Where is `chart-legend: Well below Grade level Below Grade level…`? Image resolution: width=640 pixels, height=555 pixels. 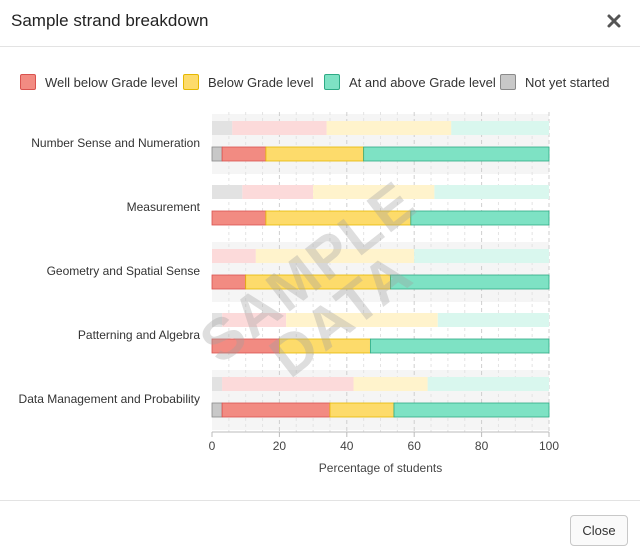 chart-legend: Well below Grade level Below Grade level… is located at coordinates (320, 83).